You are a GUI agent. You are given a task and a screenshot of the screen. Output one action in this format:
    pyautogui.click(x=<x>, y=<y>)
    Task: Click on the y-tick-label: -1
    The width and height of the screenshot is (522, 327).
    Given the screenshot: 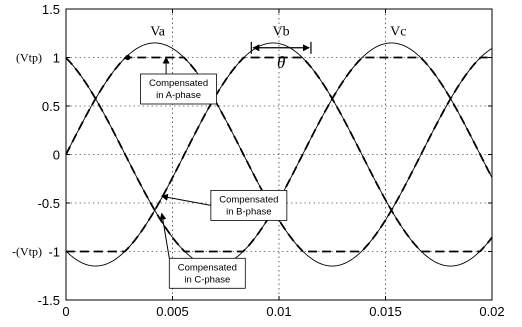 What is the action you would take?
    pyautogui.click(x=54, y=252)
    